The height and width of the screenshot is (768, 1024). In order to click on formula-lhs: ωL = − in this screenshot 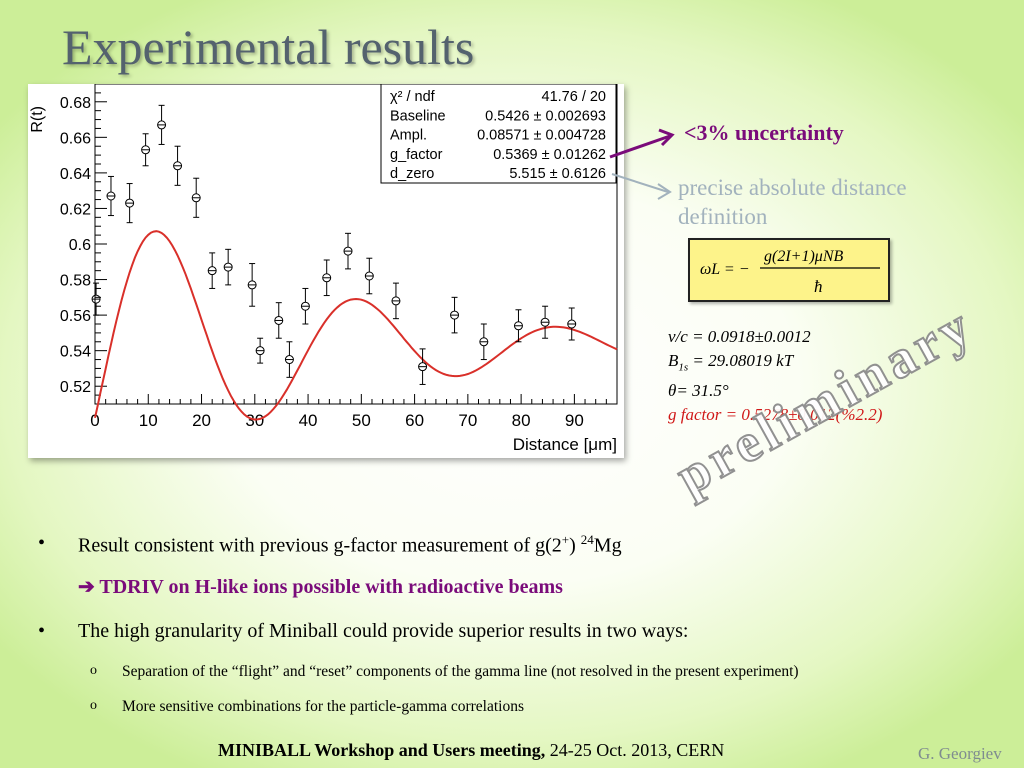, I will do `click(725, 269)`.